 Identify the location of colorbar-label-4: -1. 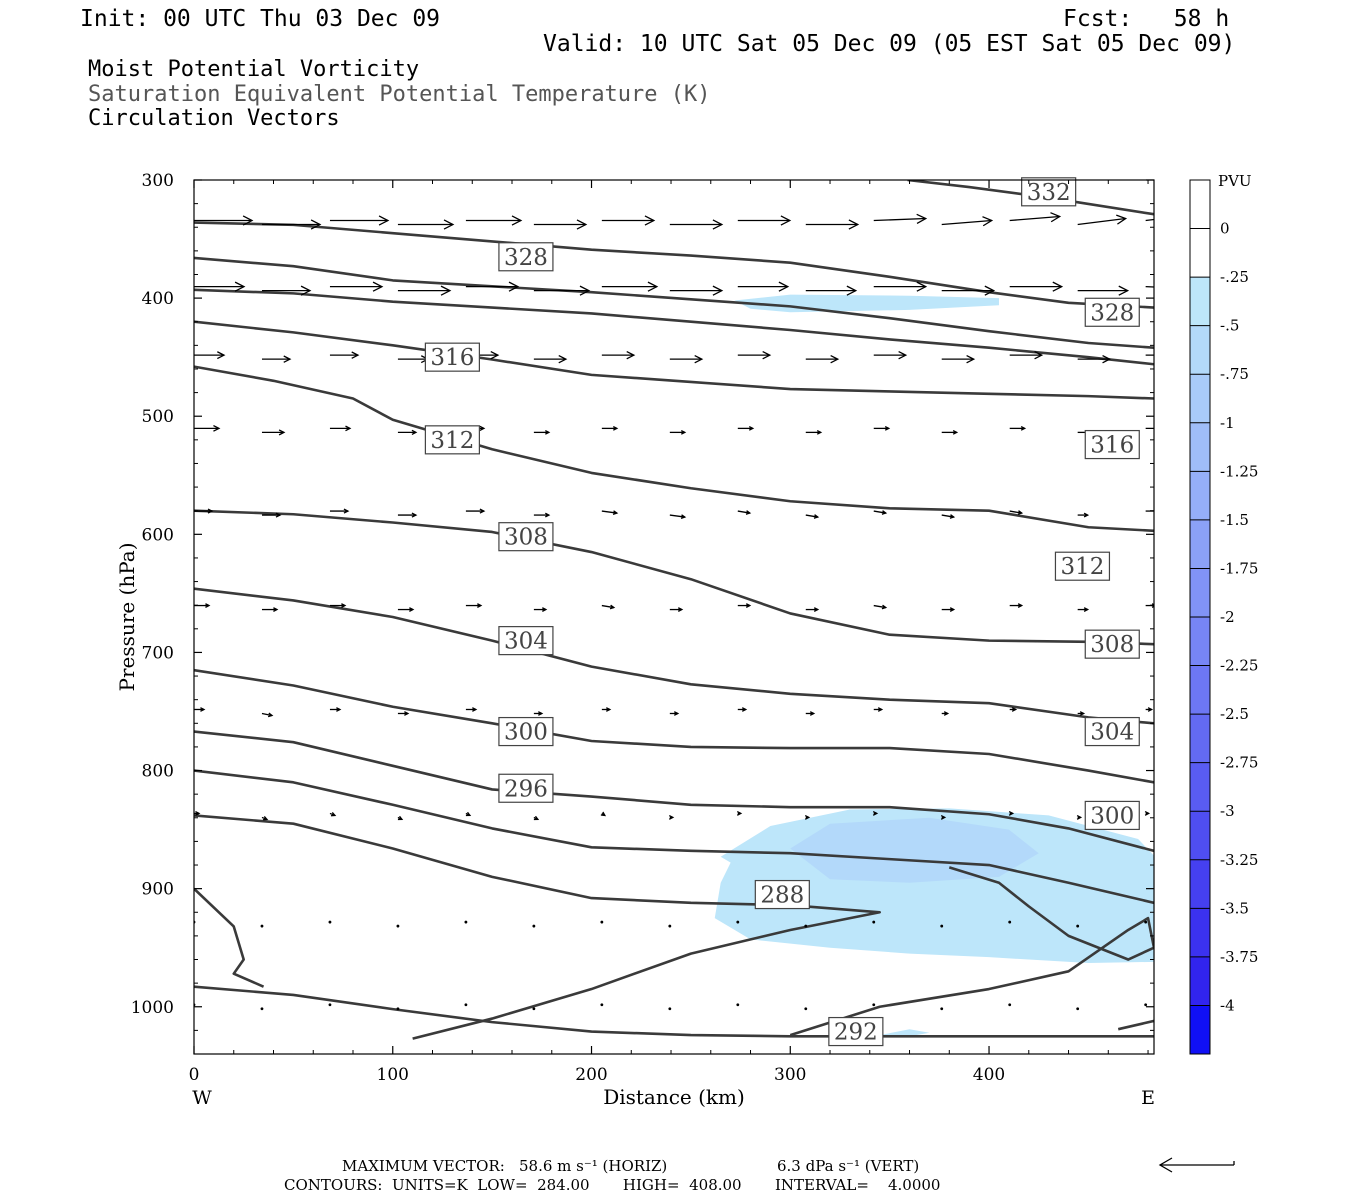
(1227, 423).